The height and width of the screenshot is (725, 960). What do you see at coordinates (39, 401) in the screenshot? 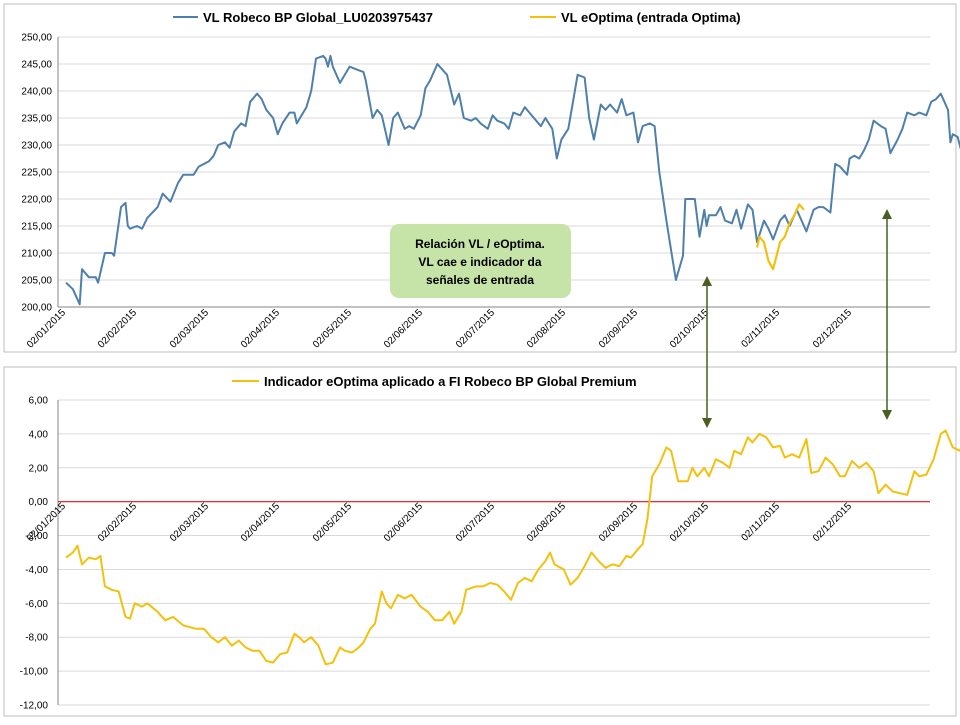
I see `bottom-y-tick-label: 6,00` at bounding box center [39, 401].